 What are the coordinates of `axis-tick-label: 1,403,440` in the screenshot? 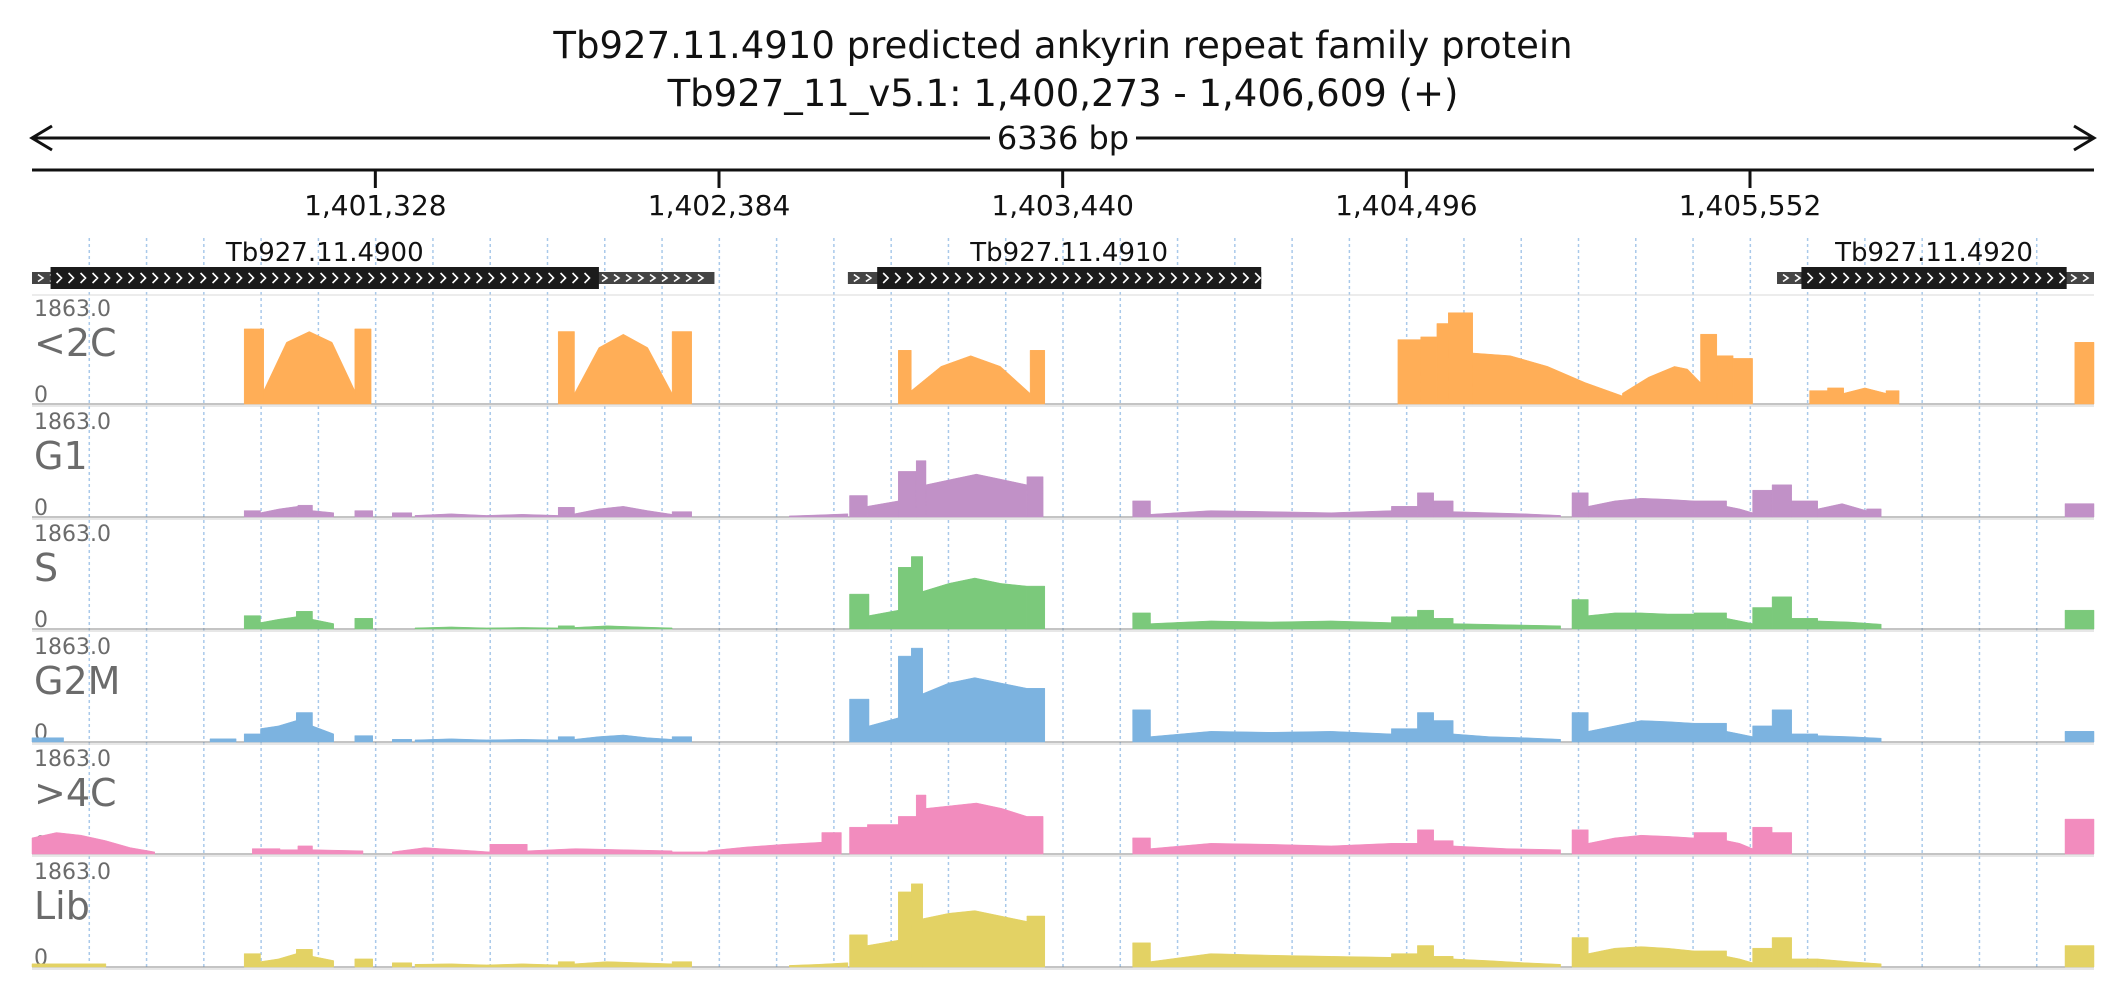 It's located at (1062, 205).